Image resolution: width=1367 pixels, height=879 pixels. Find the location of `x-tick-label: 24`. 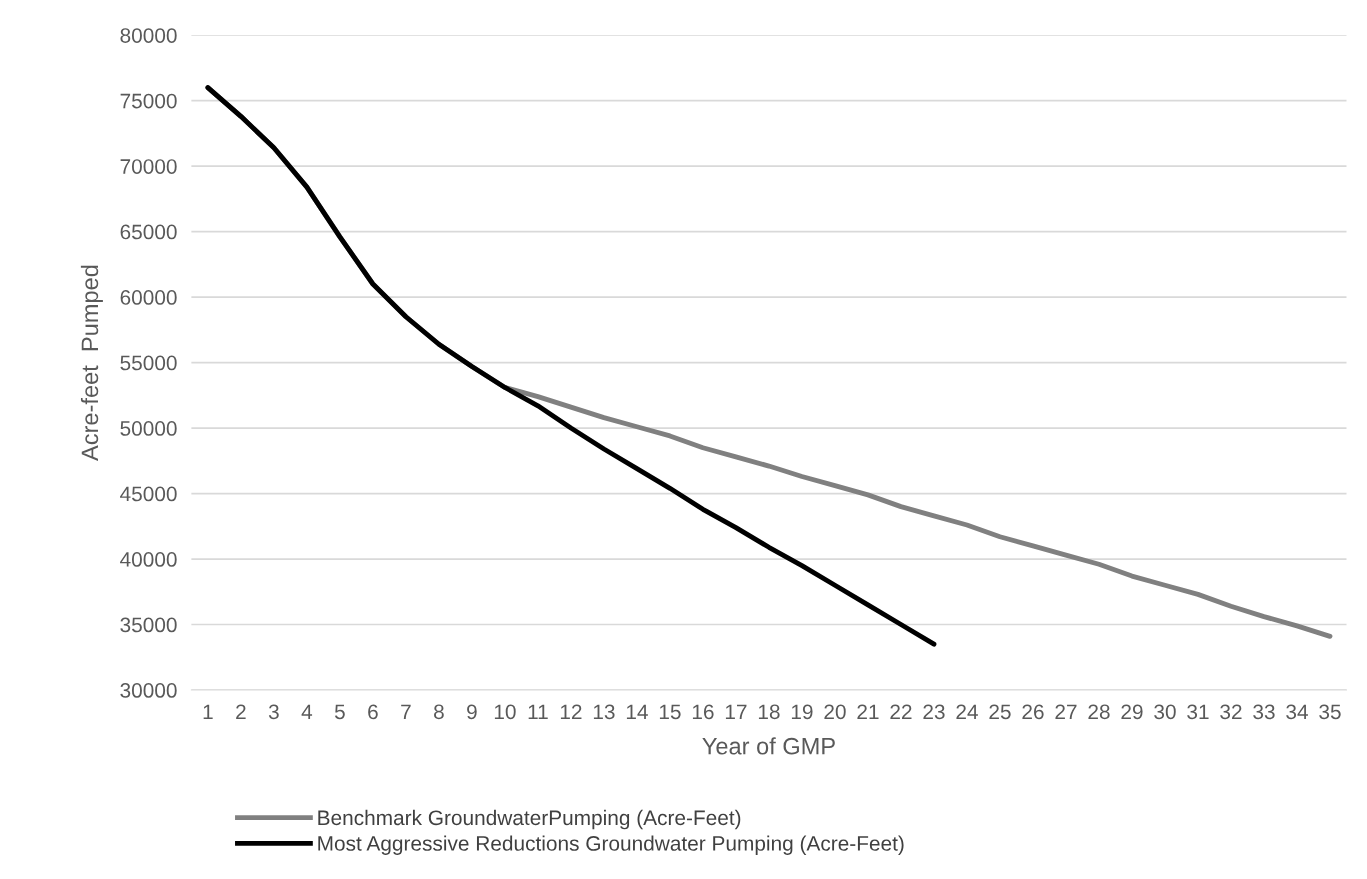

x-tick-label: 24 is located at coordinates (967, 711).